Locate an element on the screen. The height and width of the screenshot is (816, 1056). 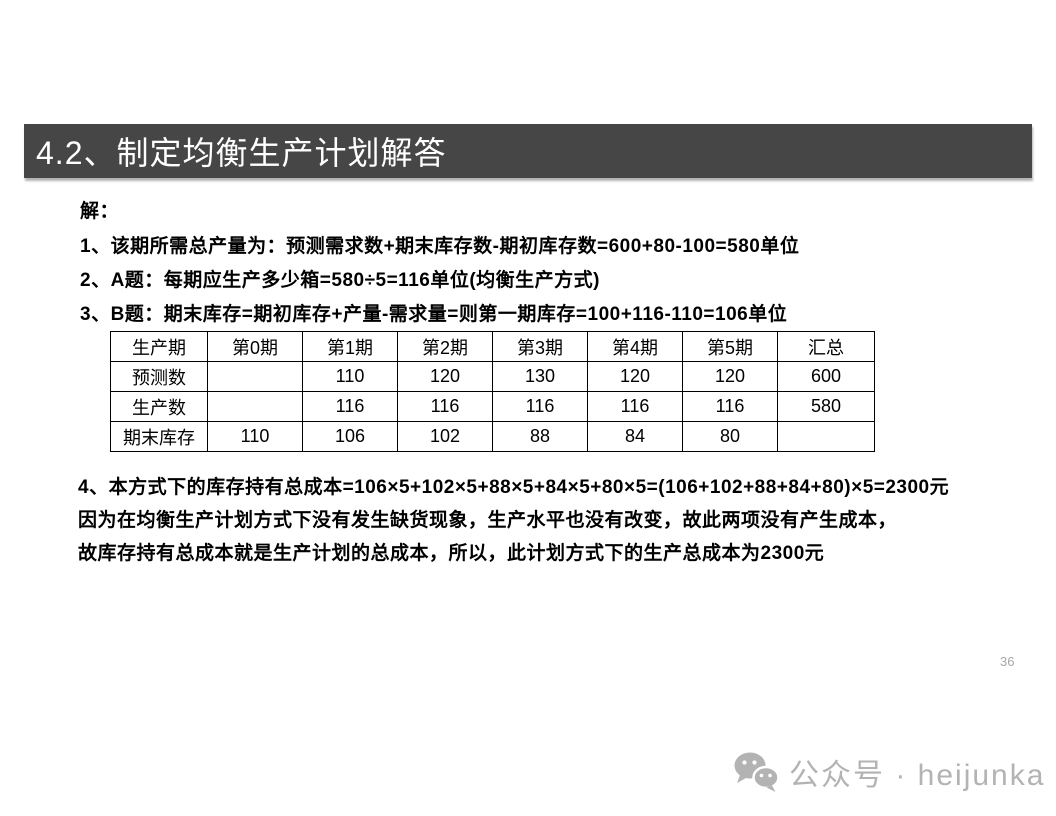
header-cell: 第3期 is located at coordinates (540, 346).